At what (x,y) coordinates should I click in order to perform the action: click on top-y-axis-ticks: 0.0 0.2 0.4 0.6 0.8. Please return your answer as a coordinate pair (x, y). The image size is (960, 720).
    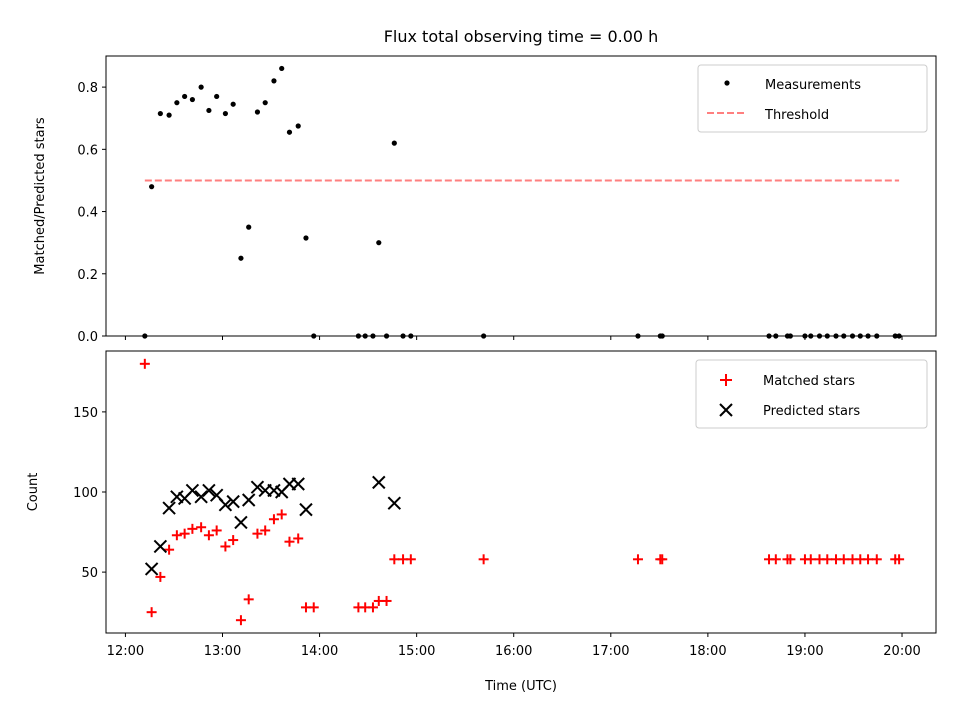
    Looking at the image, I should click on (91, 213).